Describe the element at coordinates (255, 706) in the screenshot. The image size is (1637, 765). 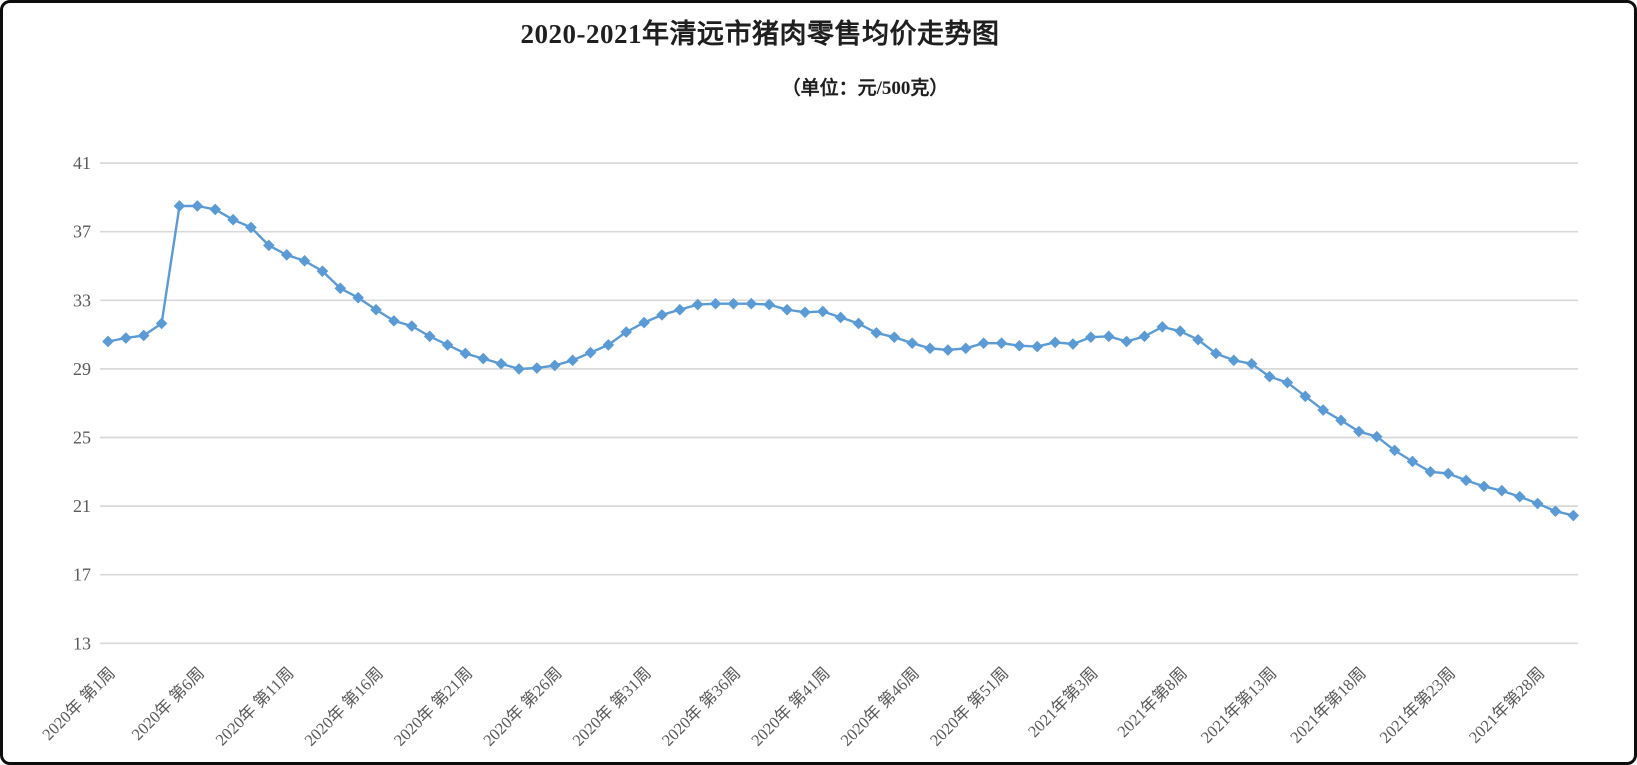
I see `x-axis-tick-label: 2020年 第11周` at that location.